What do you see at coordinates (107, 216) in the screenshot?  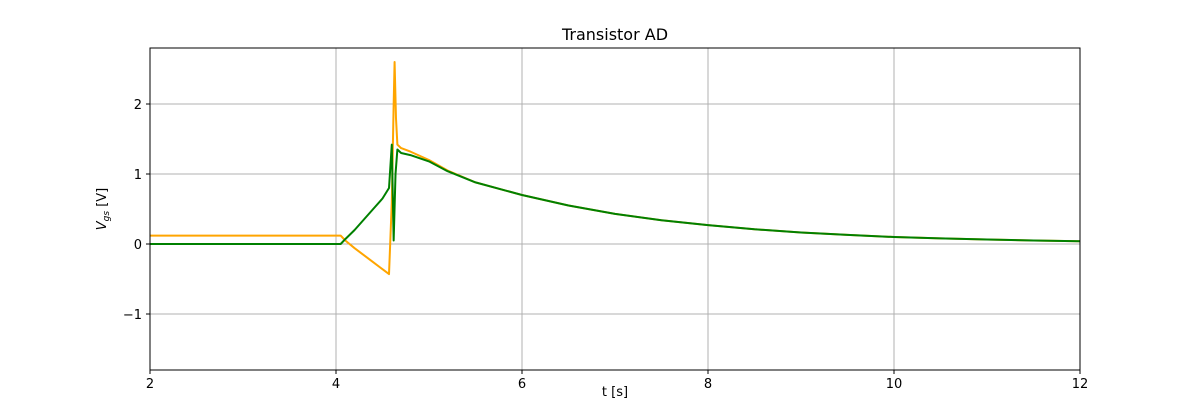 I see `y-axis-label-sub: gs` at bounding box center [107, 216].